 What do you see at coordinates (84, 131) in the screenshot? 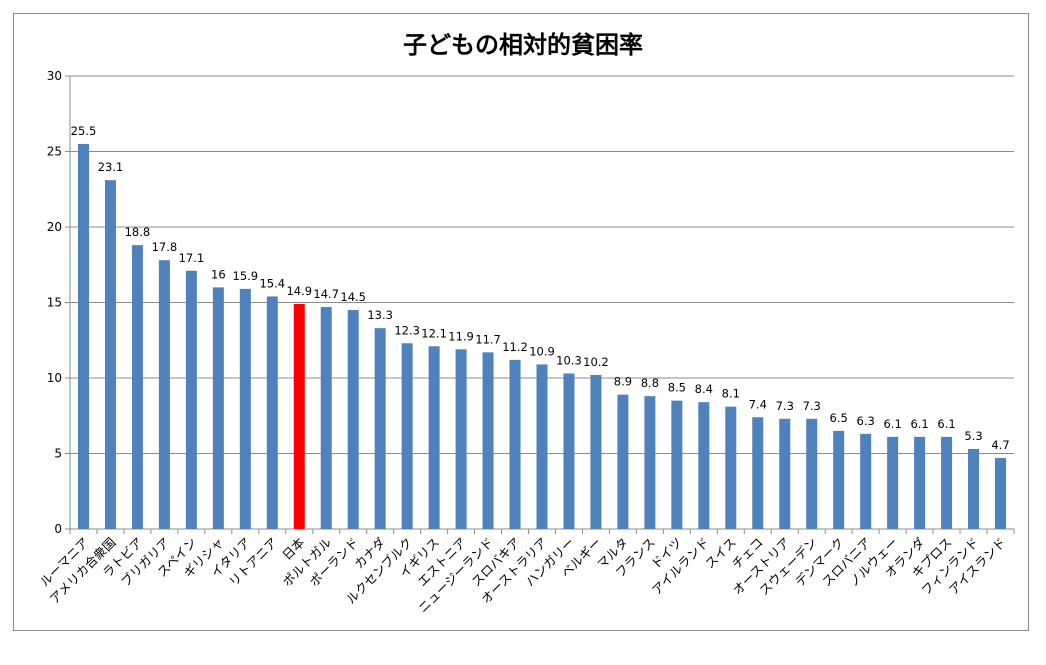
I see `data-label: 25.5` at bounding box center [84, 131].